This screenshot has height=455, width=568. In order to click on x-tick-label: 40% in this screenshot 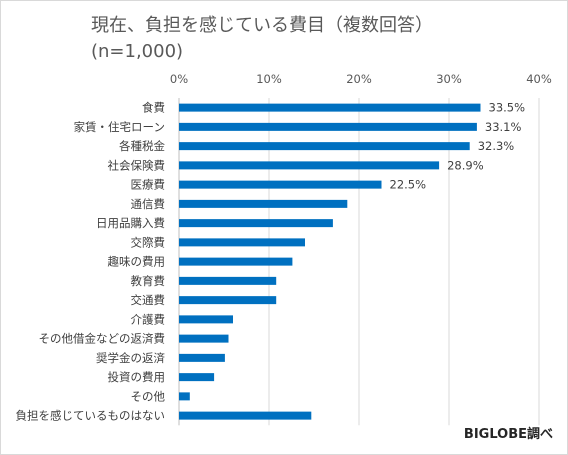, I will do `click(539, 79)`.